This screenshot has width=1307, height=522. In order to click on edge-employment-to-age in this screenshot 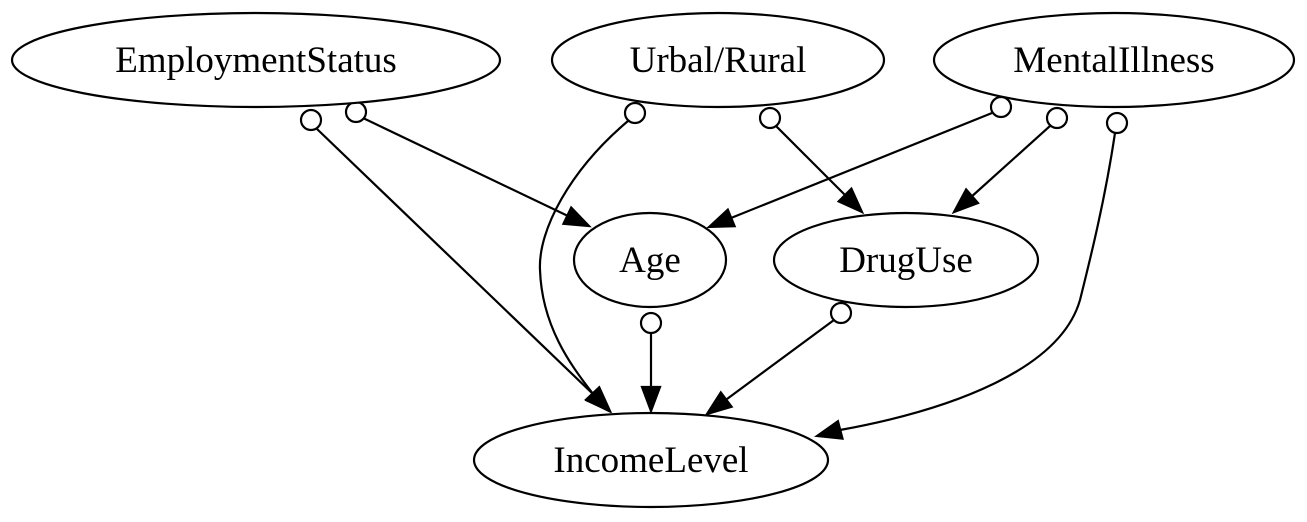, I will do `click(468, 164)`.